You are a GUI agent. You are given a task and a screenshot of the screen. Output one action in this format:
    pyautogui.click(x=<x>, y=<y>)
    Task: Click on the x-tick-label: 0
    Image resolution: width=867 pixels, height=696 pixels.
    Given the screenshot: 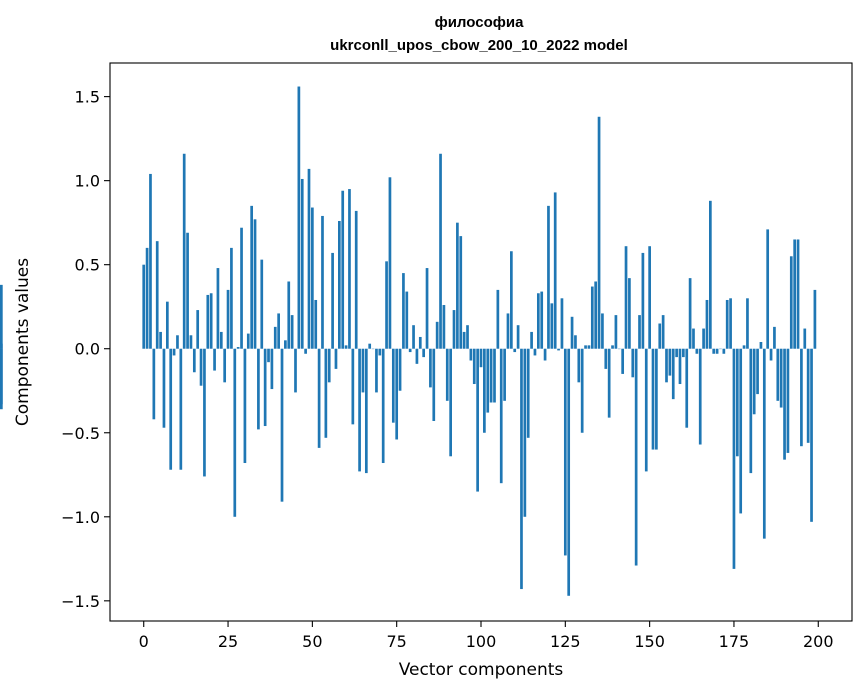 What is the action you would take?
    pyautogui.click(x=144, y=641)
    